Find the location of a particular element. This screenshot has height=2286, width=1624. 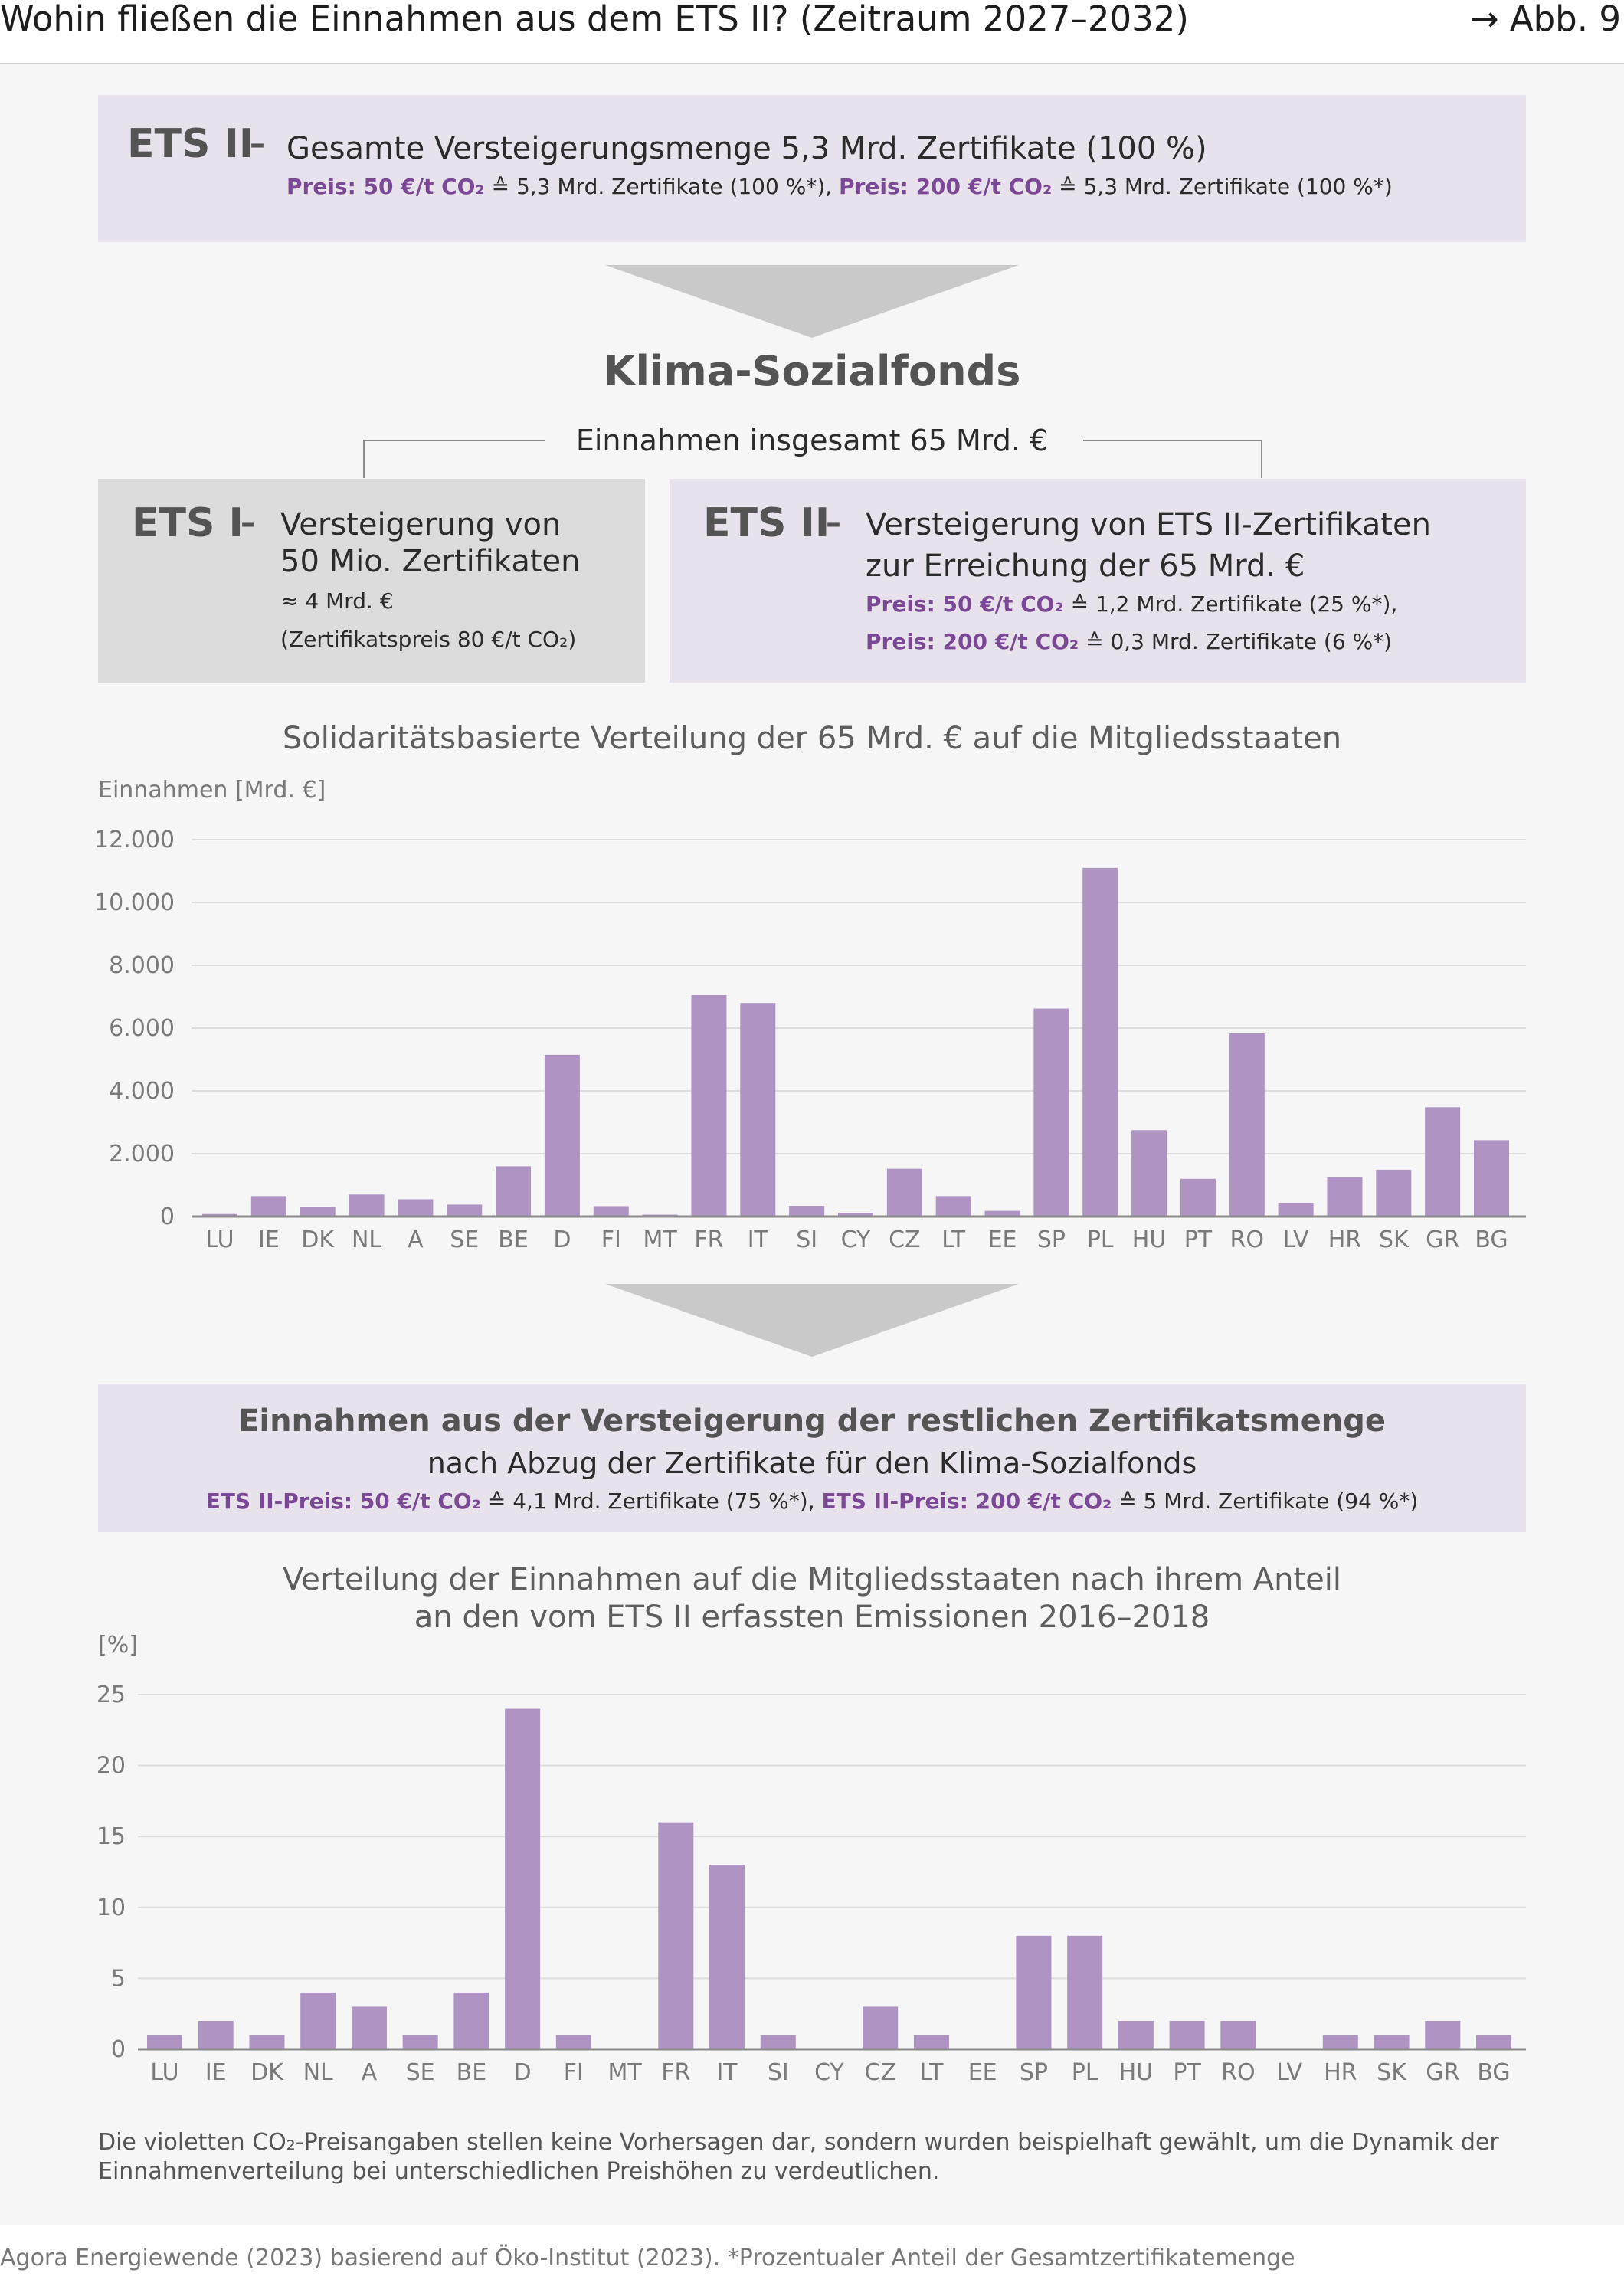

ets1-line2: 50 Mio. Zertifikaten is located at coordinates (430, 561).